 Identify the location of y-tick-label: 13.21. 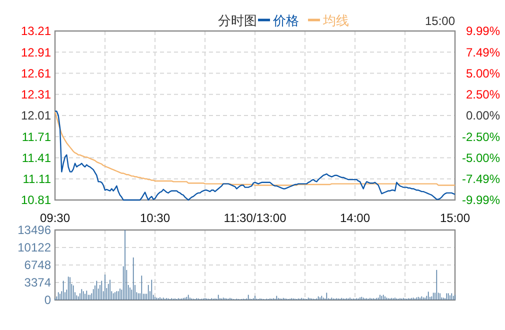
(36, 31).